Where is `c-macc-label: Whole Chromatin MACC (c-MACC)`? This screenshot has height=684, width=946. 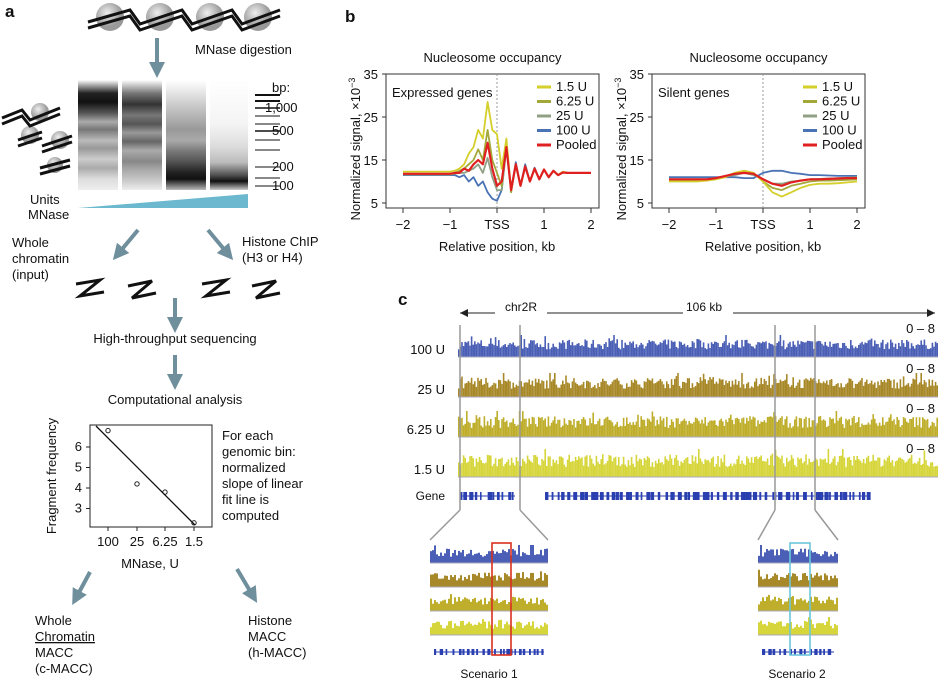
c-macc-label: Whole Chromatin MACC (c-MACC) is located at coordinates (65, 644).